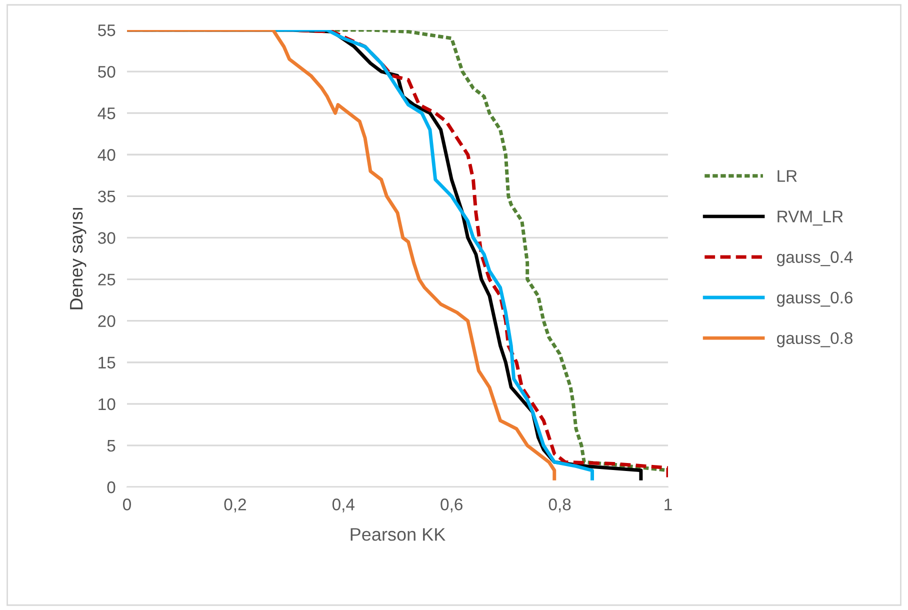 The image size is (908, 610). What do you see at coordinates (107, 114) in the screenshot?
I see `y-tick-label: 45` at bounding box center [107, 114].